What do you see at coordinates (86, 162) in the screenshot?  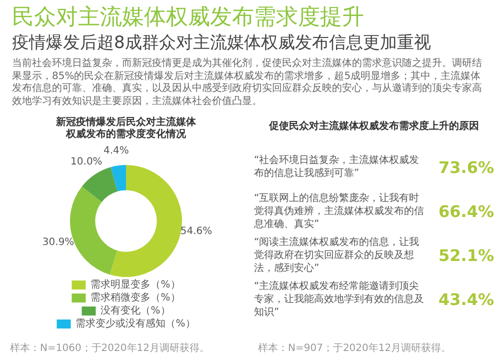 I see `data-label: 10.0%` at bounding box center [86, 162].